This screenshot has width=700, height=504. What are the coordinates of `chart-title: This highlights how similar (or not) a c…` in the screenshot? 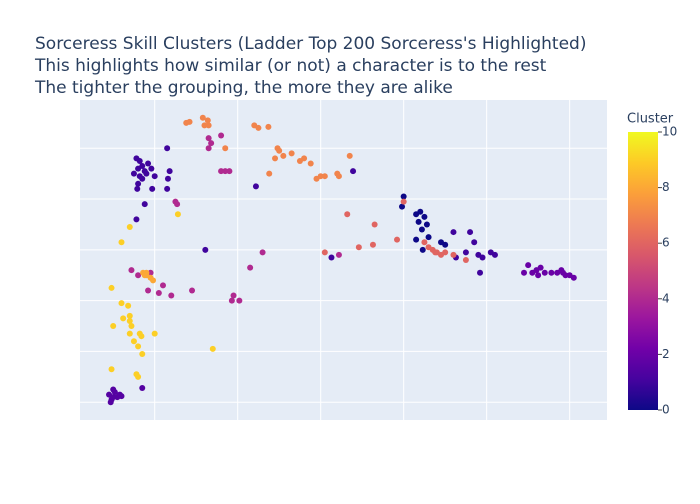 It's located at (290, 66).